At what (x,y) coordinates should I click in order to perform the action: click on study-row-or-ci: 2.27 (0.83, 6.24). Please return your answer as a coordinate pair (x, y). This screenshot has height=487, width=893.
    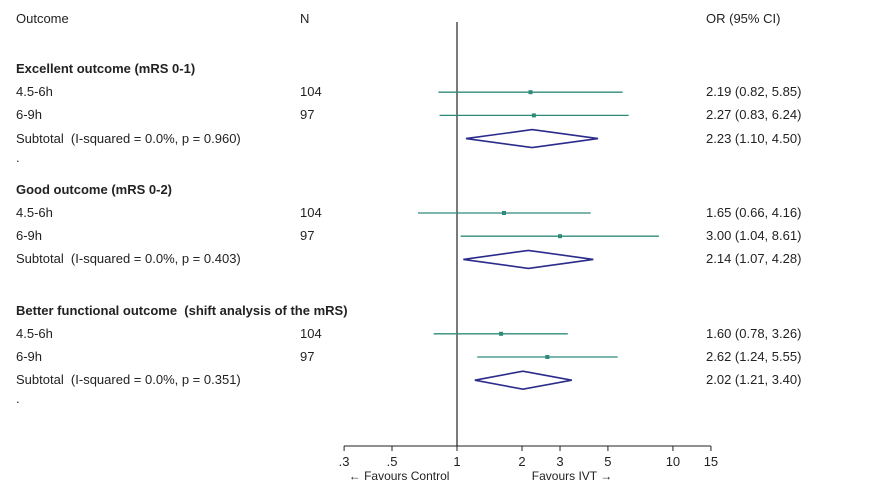
    Looking at the image, I should click on (754, 115).